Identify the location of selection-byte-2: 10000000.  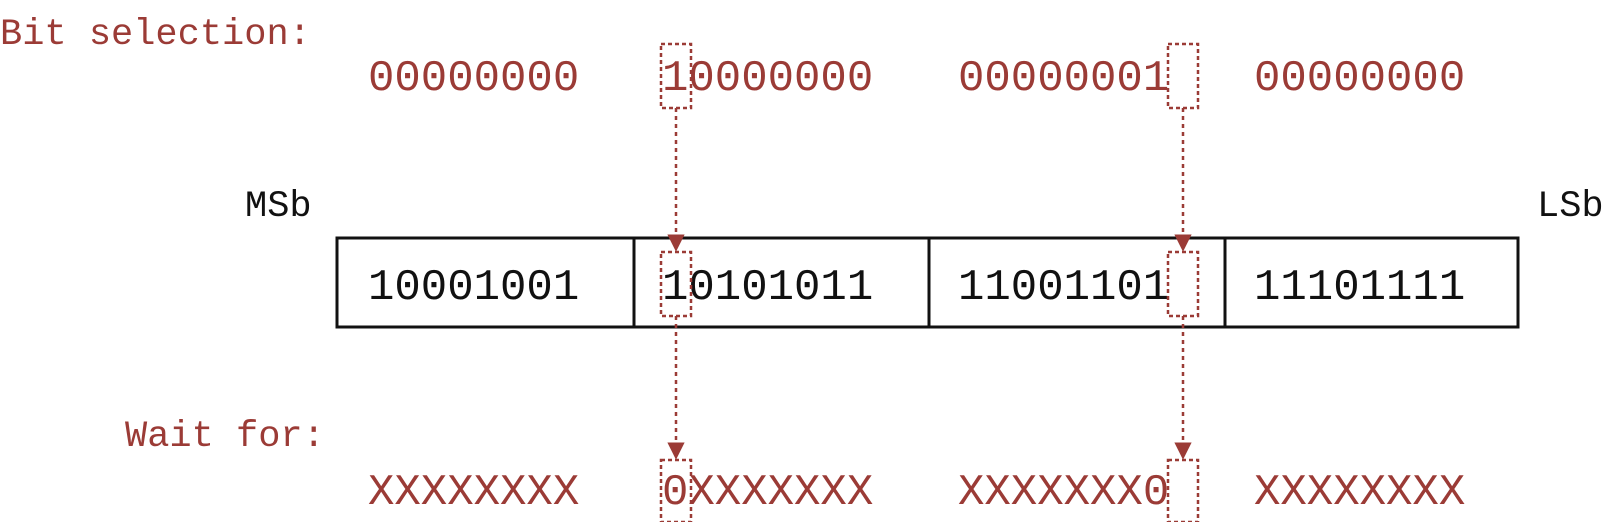
(767, 79).